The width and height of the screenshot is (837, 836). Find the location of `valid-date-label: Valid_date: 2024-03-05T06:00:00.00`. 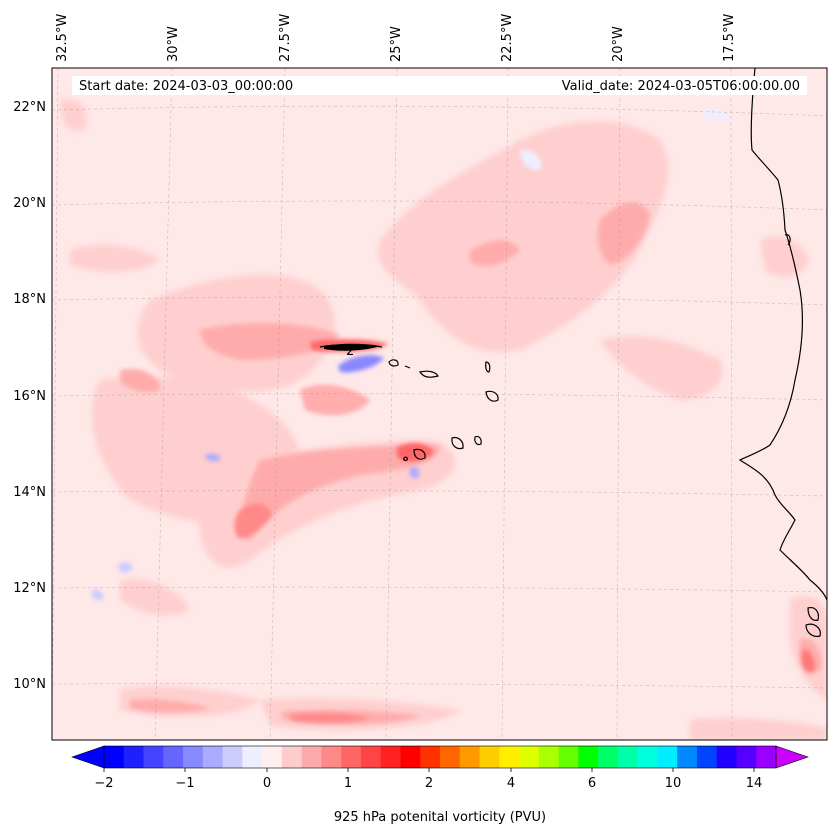

valid-date-label: Valid_date: 2024-03-05T06:00:00.00 is located at coordinates (681, 86).